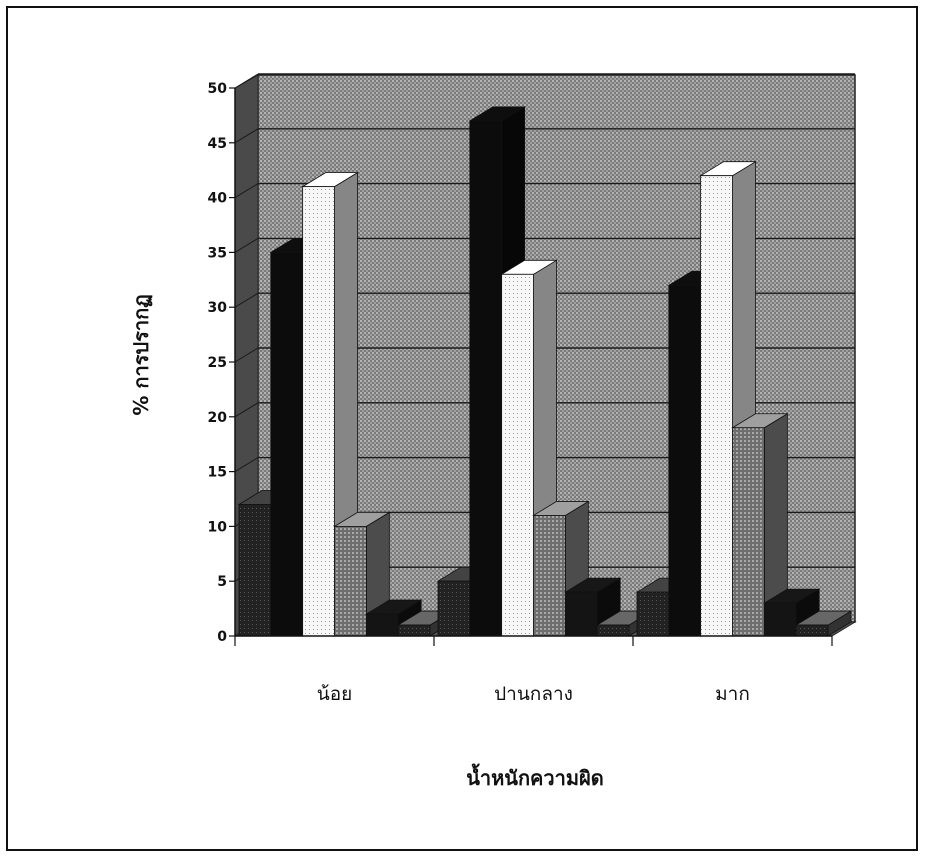 This screenshot has width=927, height=857. I want to click on y-tick-label: 35, so click(217, 253).